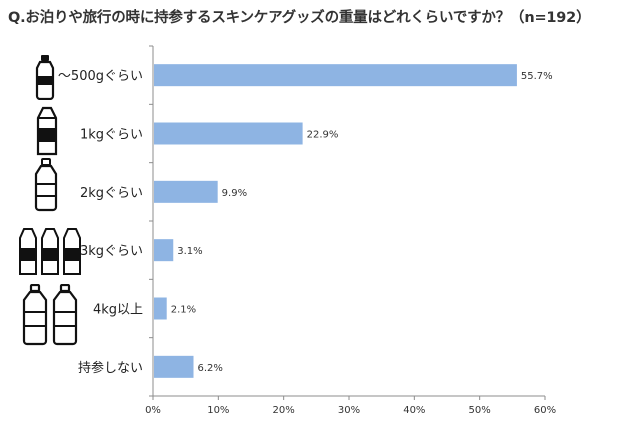 Image resolution: width=640 pixels, height=442 pixels. What do you see at coordinates (323, 135) in the screenshot?
I see `bar-value-label: 22.9%` at bounding box center [323, 135].